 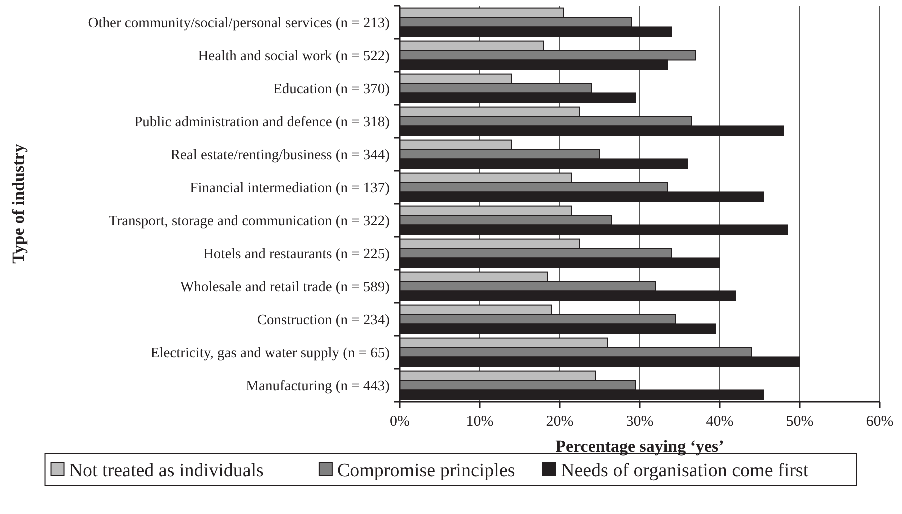 What do you see at coordinates (640, 422) in the screenshot?
I see `x-tick-label: 30%` at bounding box center [640, 422].